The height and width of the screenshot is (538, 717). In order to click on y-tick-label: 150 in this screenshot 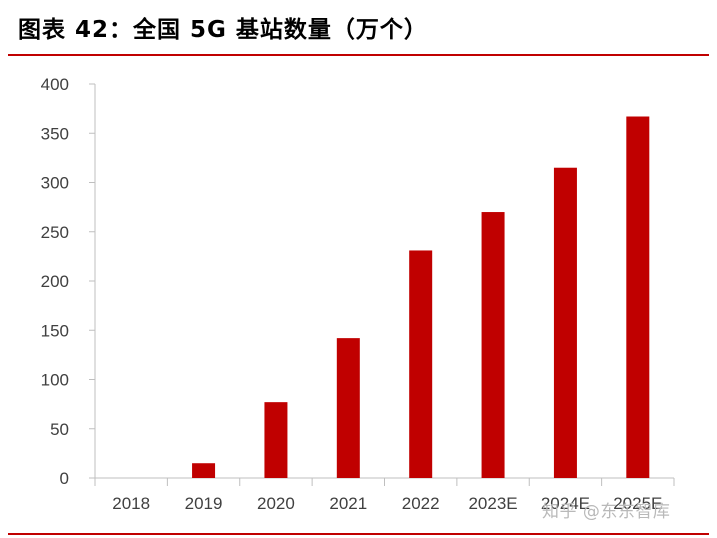, I will do `click(55, 330)`.